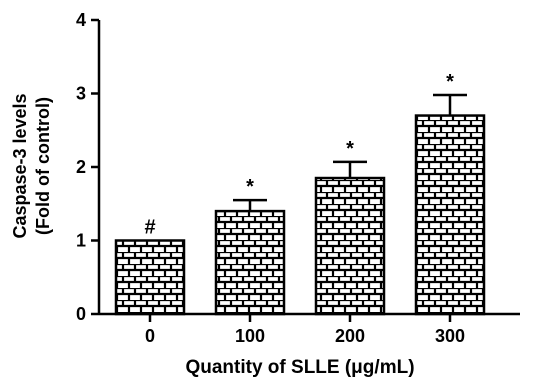 This screenshot has width=537, height=379. What do you see at coordinates (250, 336) in the screenshot?
I see `x-tick-label: 100` at bounding box center [250, 336].